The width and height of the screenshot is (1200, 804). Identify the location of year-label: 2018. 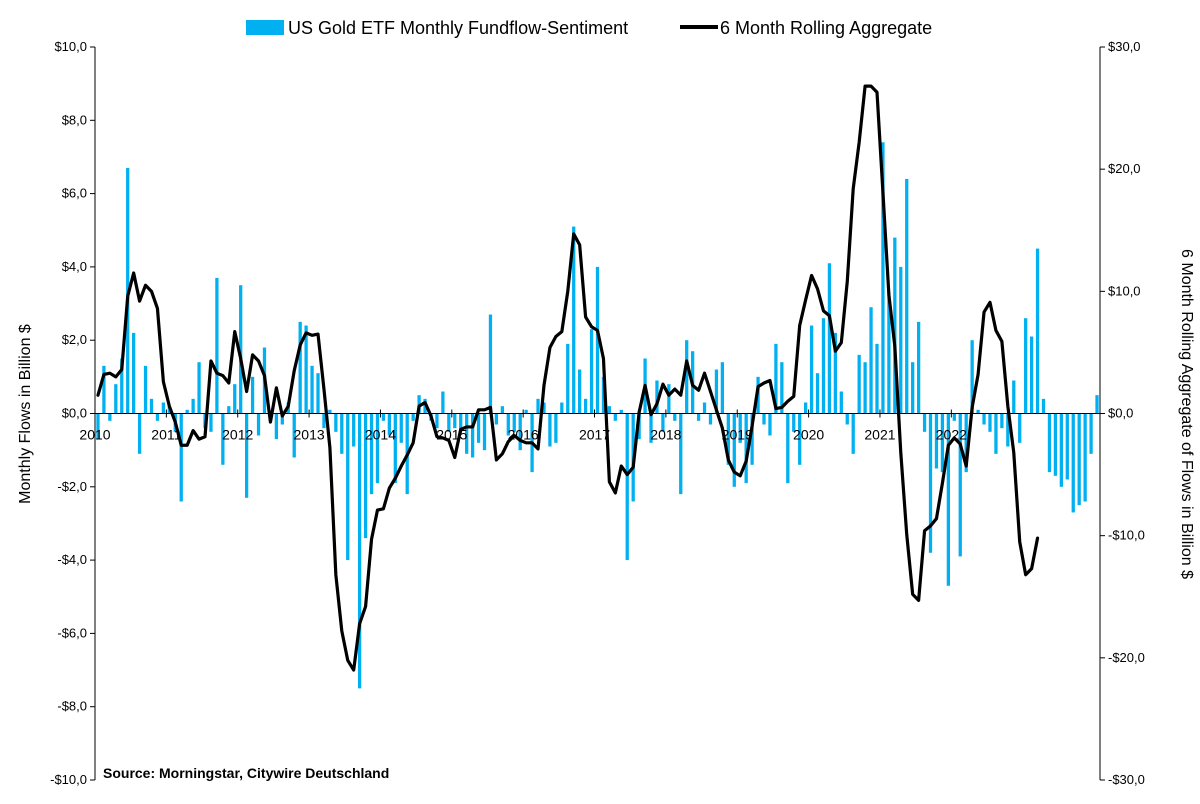
(665, 435).